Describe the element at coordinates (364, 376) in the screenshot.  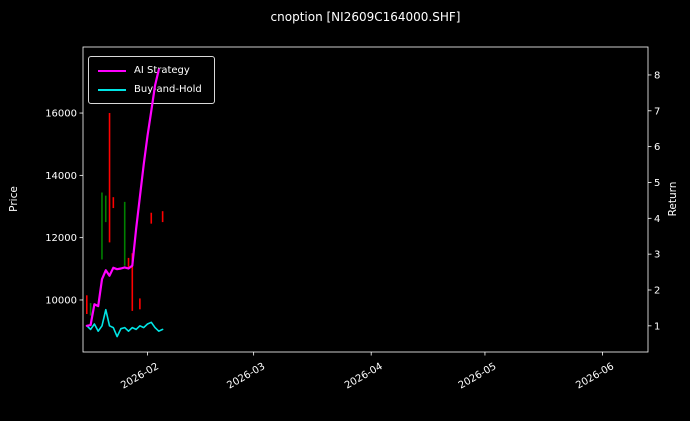
I see `x-tick-label: 2026-04` at that location.